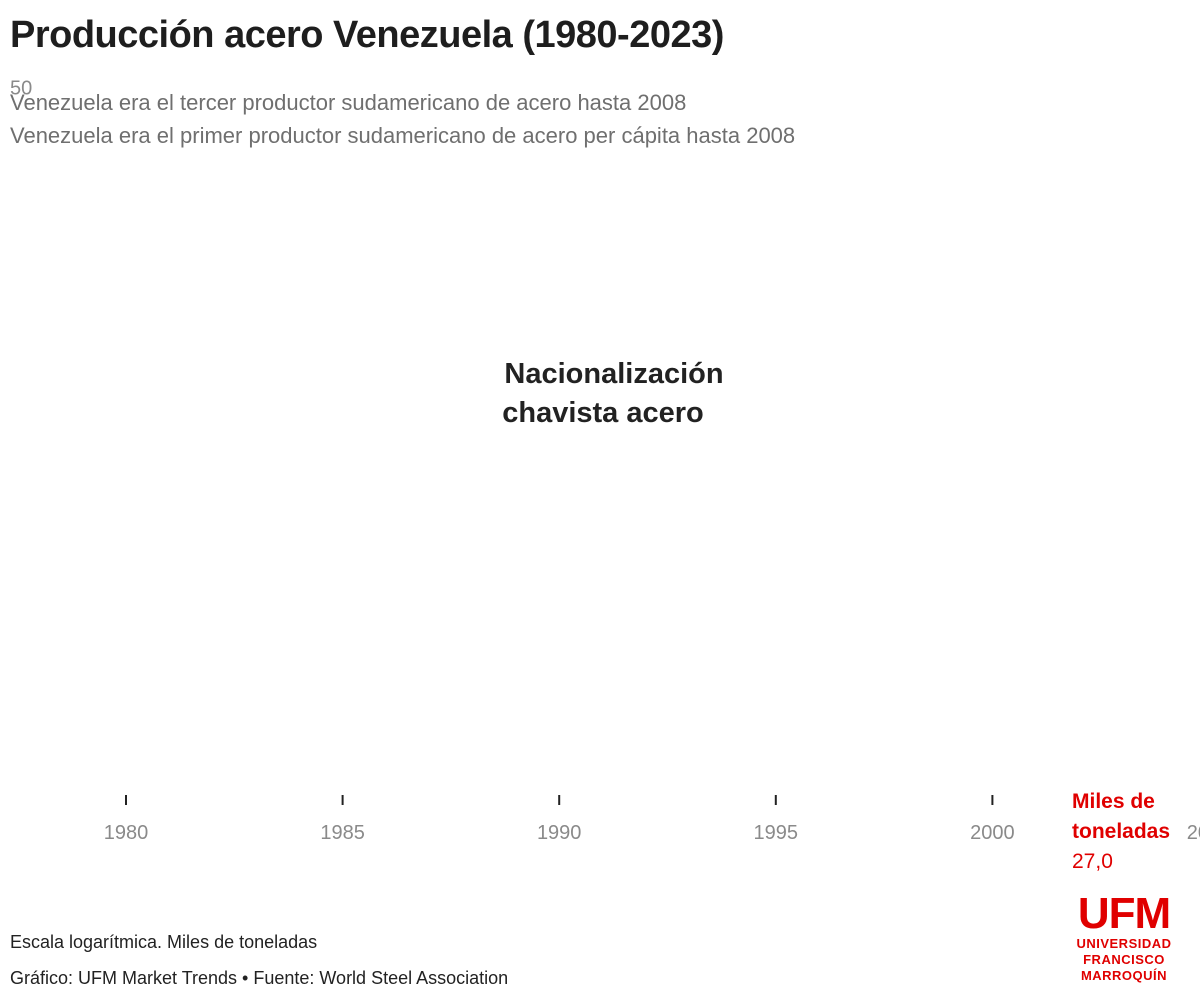 Image resolution: width=1200 pixels, height=1003 pixels. Describe the element at coordinates (603, 413) in the screenshot. I see `annotation-label-line-2: chavista acero` at that location.